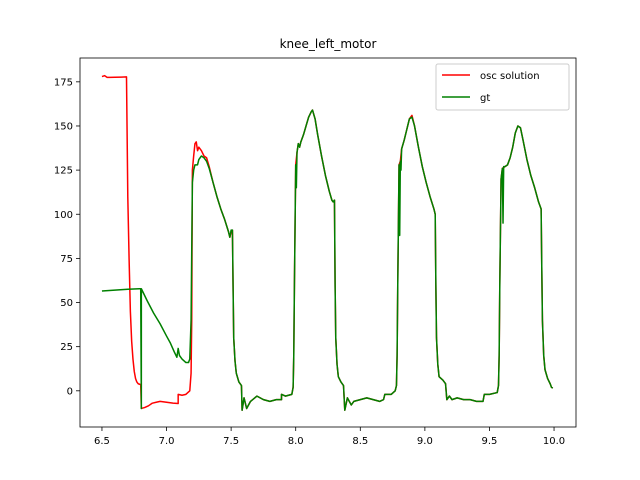 The width and height of the screenshot is (640, 480). Describe the element at coordinates (63, 215) in the screenshot. I see `y-tick-label: 100` at that location.